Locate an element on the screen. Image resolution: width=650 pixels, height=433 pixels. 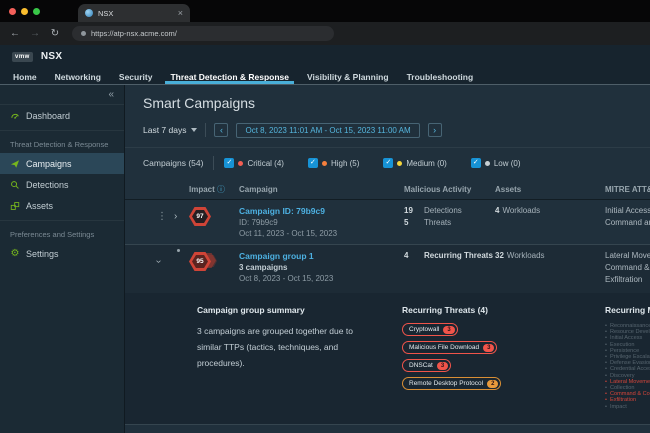
sidebar-item-settings: ⚙ Settings is located at coordinates (62, 253).